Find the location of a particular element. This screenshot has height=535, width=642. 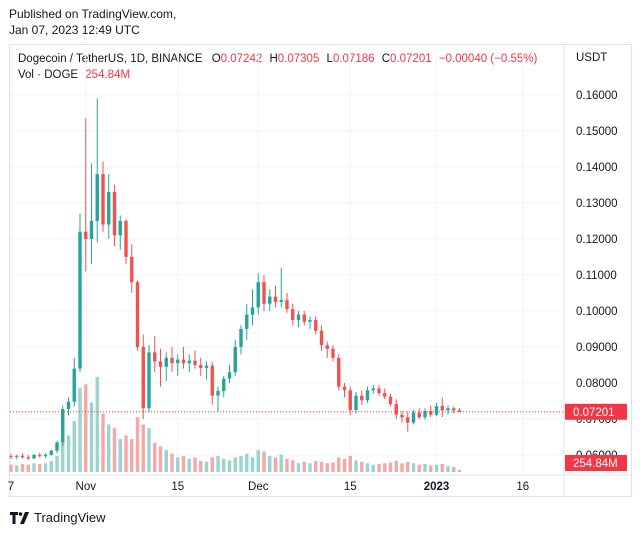

high-value: 0.07305 is located at coordinates (298, 59).